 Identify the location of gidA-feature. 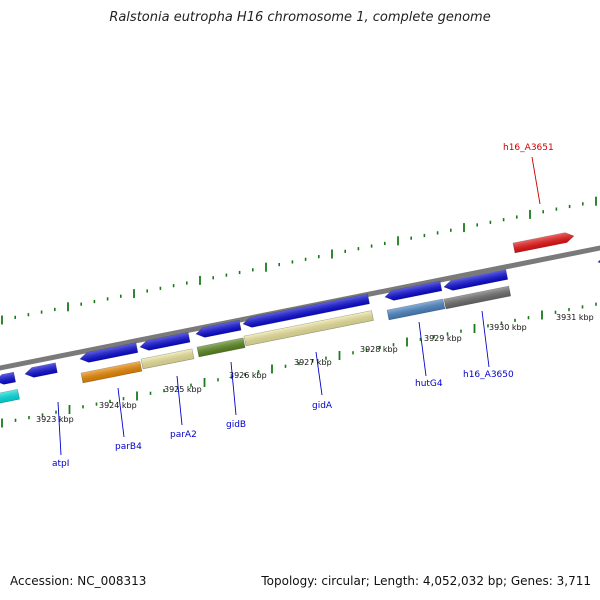
(308, 328).